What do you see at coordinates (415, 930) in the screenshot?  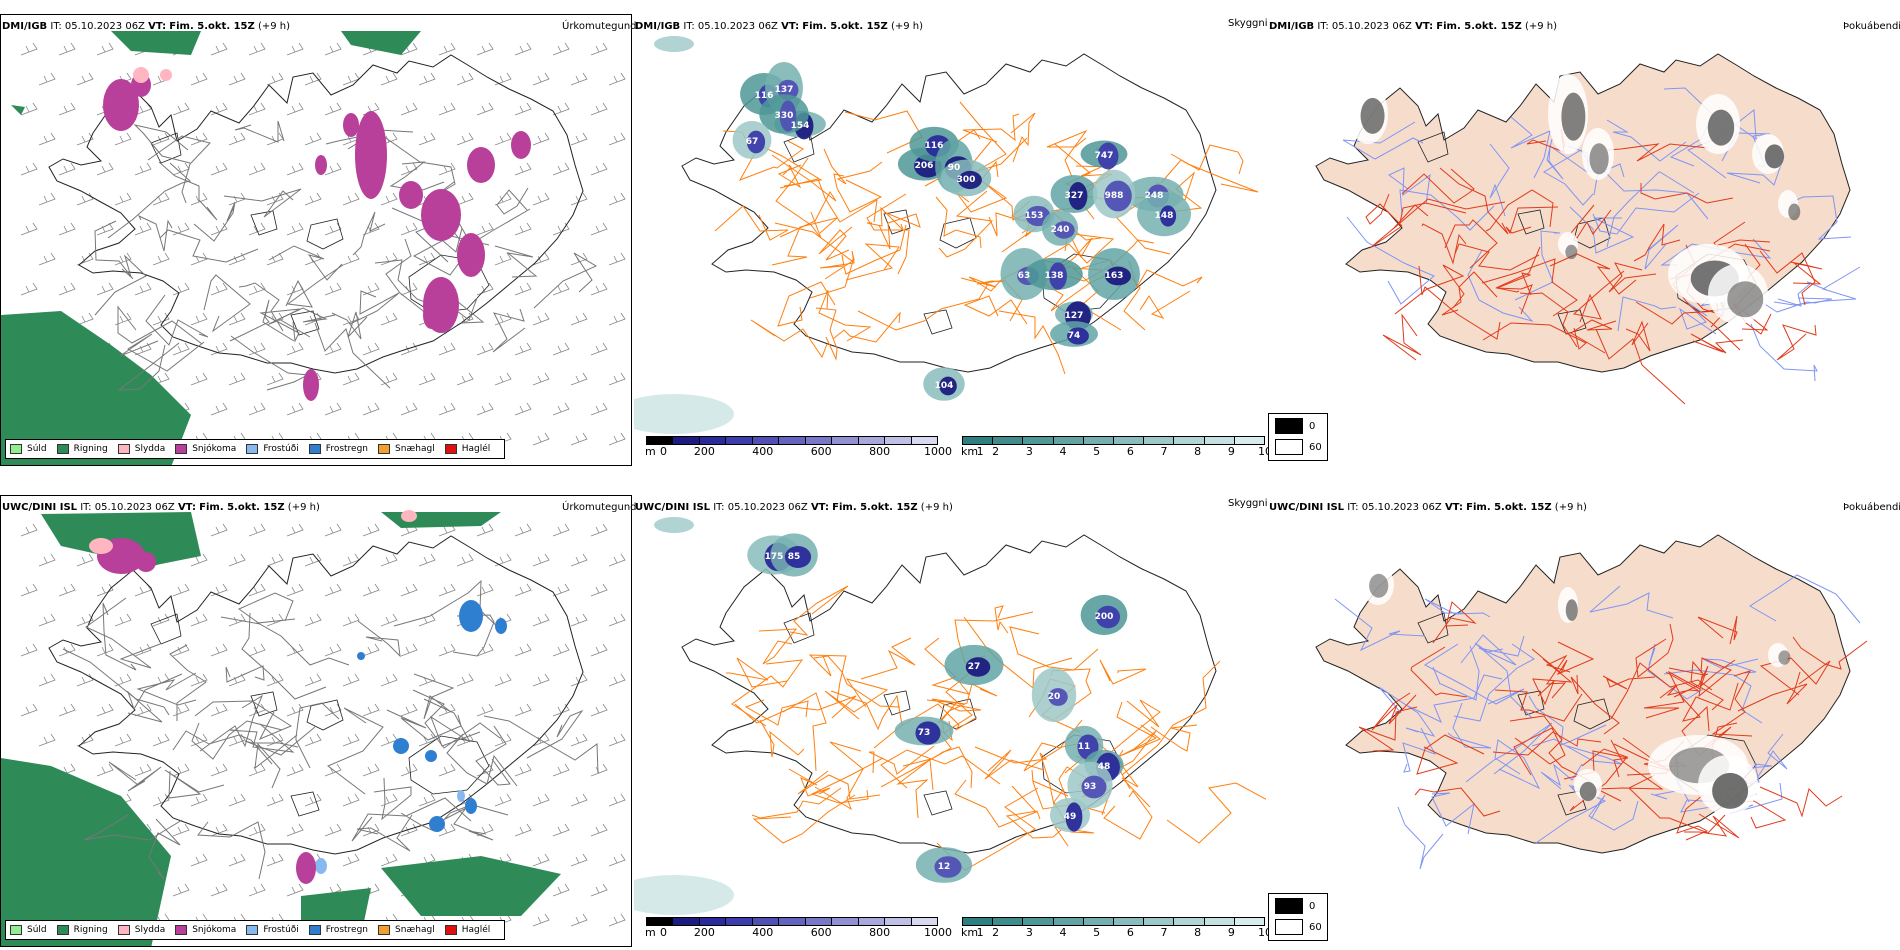 I see `legend-label: Snæhagl` at bounding box center [415, 930].